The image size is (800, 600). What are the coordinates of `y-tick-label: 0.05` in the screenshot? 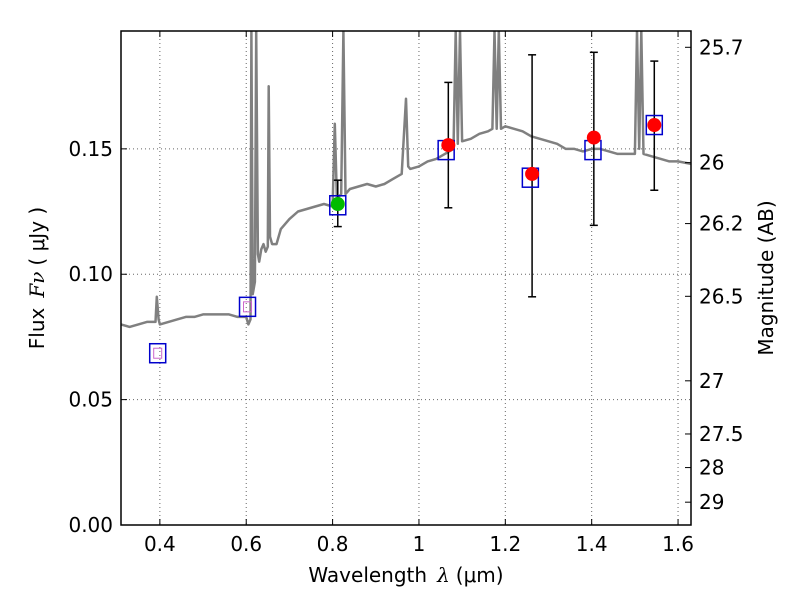 It's located at (90, 400).